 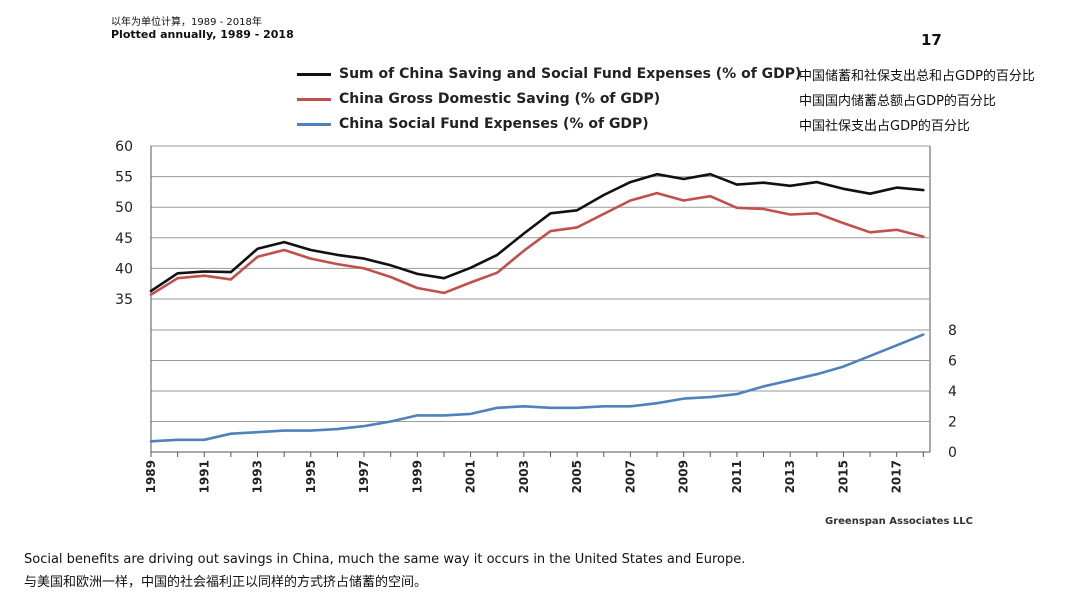 What do you see at coordinates (311, 476) in the screenshot?
I see `x-tick-label-1995: 1995` at bounding box center [311, 476].